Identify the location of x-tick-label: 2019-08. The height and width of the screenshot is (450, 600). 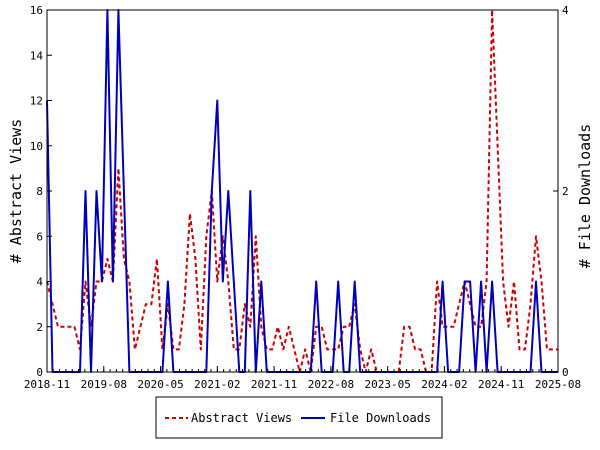
(104, 384).